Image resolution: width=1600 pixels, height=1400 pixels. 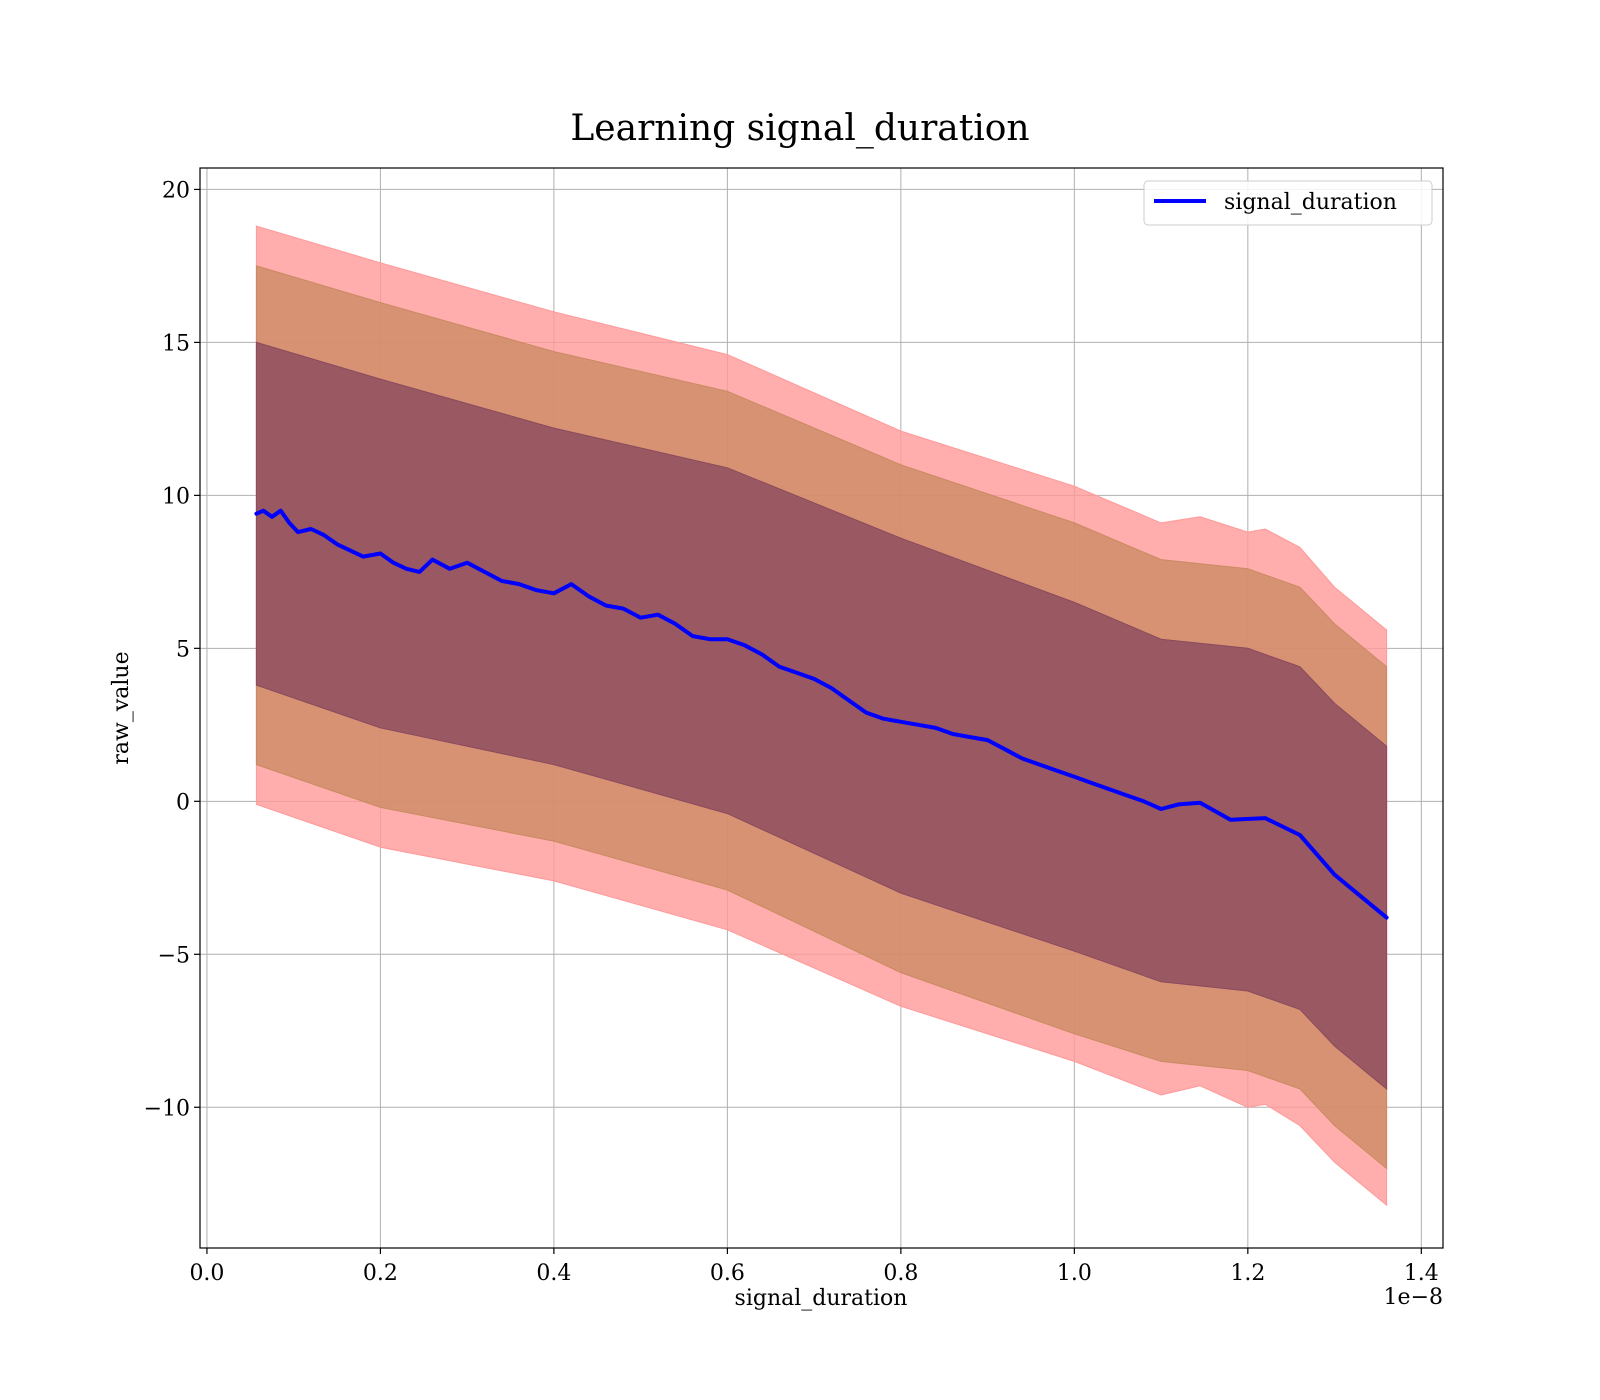 What do you see at coordinates (814, 1267) in the screenshot?
I see `x-axis-ticks: 0.0 0.2 0.4 0.6 0.8 1.0 1.2 1.4` at bounding box center [814, 1267].